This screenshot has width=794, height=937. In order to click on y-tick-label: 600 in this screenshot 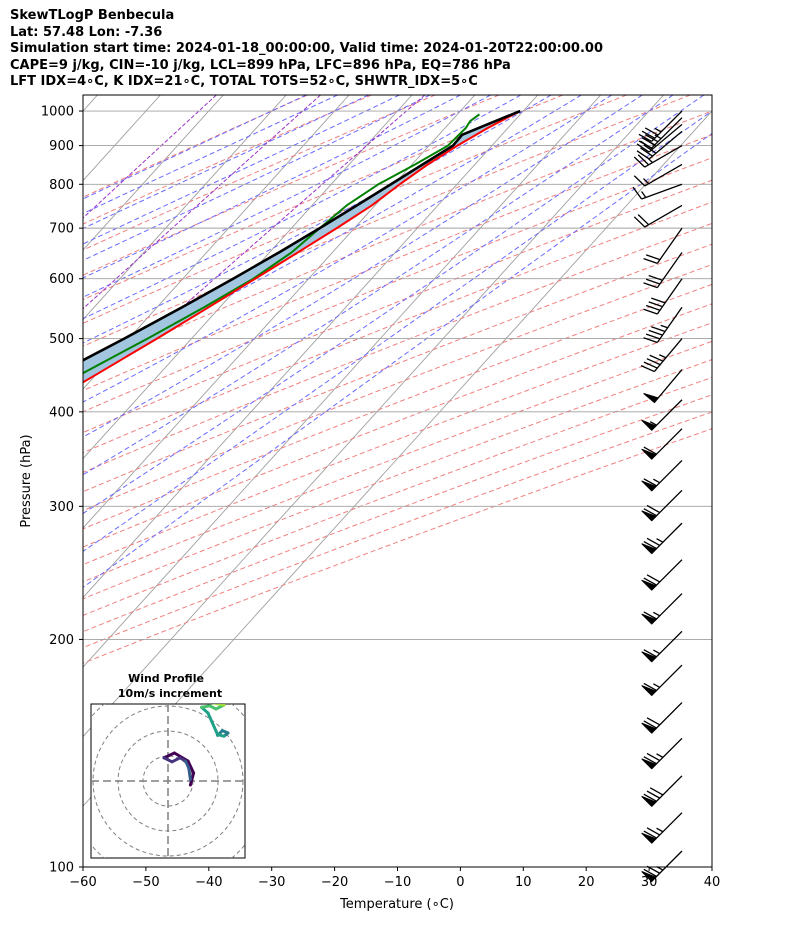, I will do `click(61, 279)`.